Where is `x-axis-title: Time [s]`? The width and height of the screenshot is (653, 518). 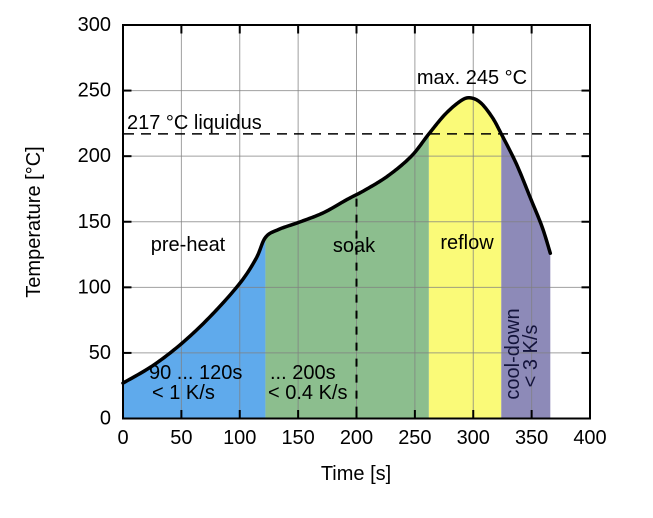
x-axis-title: Time [s] is located at coordinates (356, 474).